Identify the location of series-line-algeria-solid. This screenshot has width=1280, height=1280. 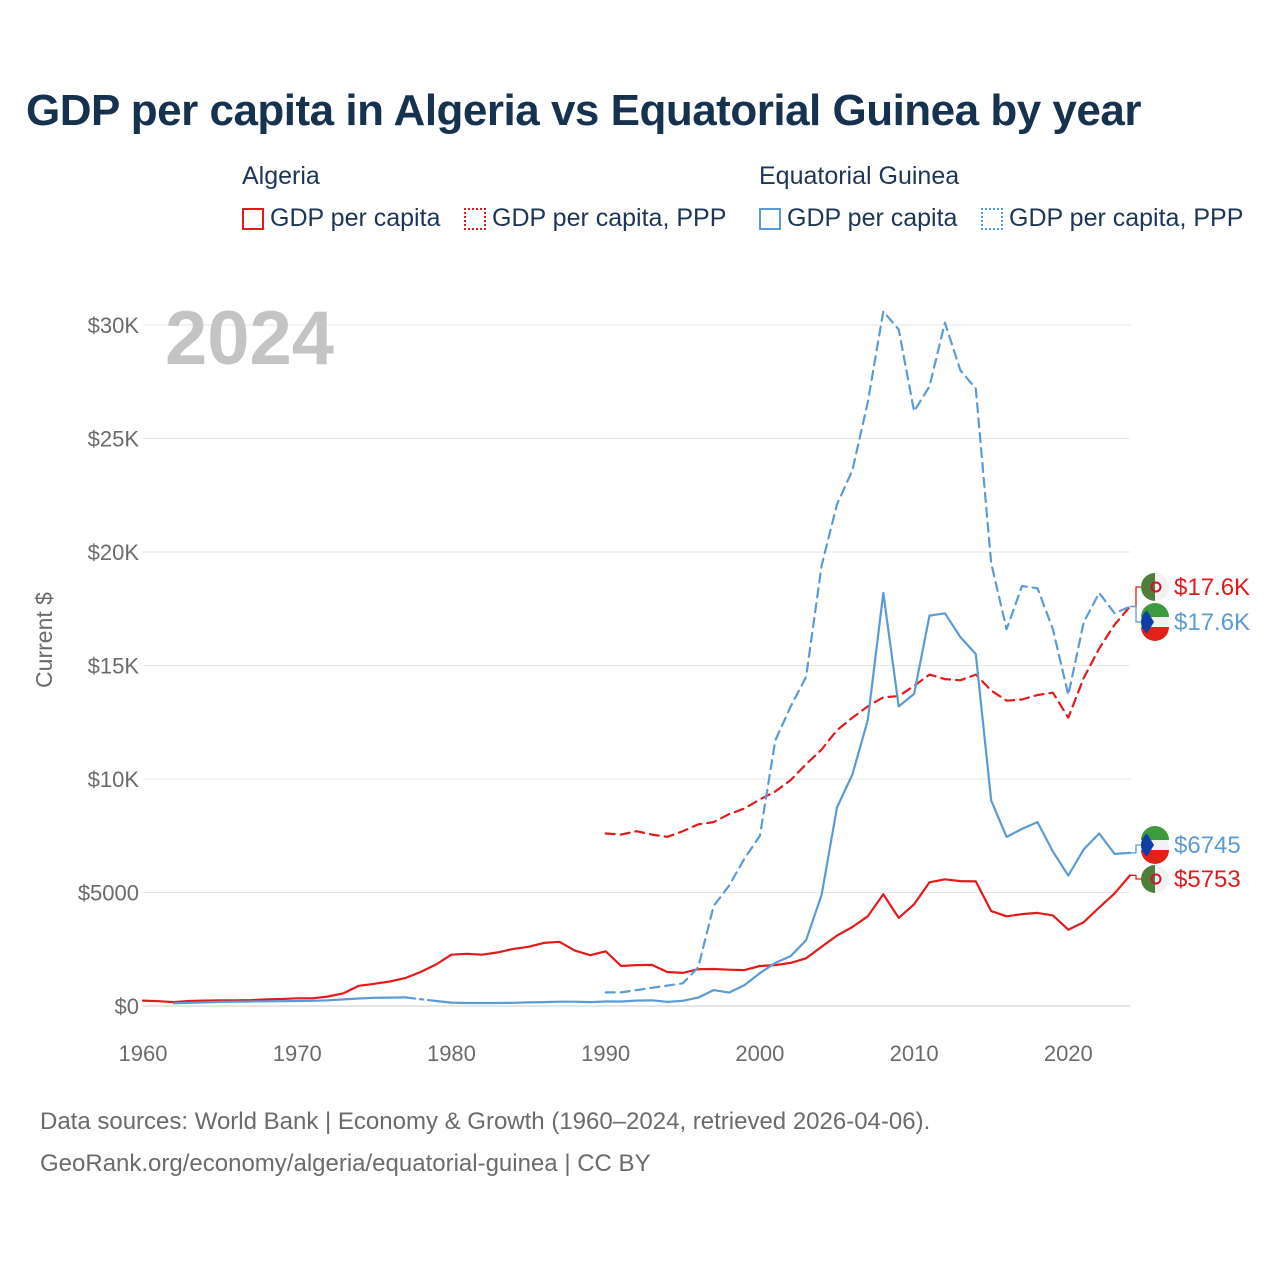
(636, 939).